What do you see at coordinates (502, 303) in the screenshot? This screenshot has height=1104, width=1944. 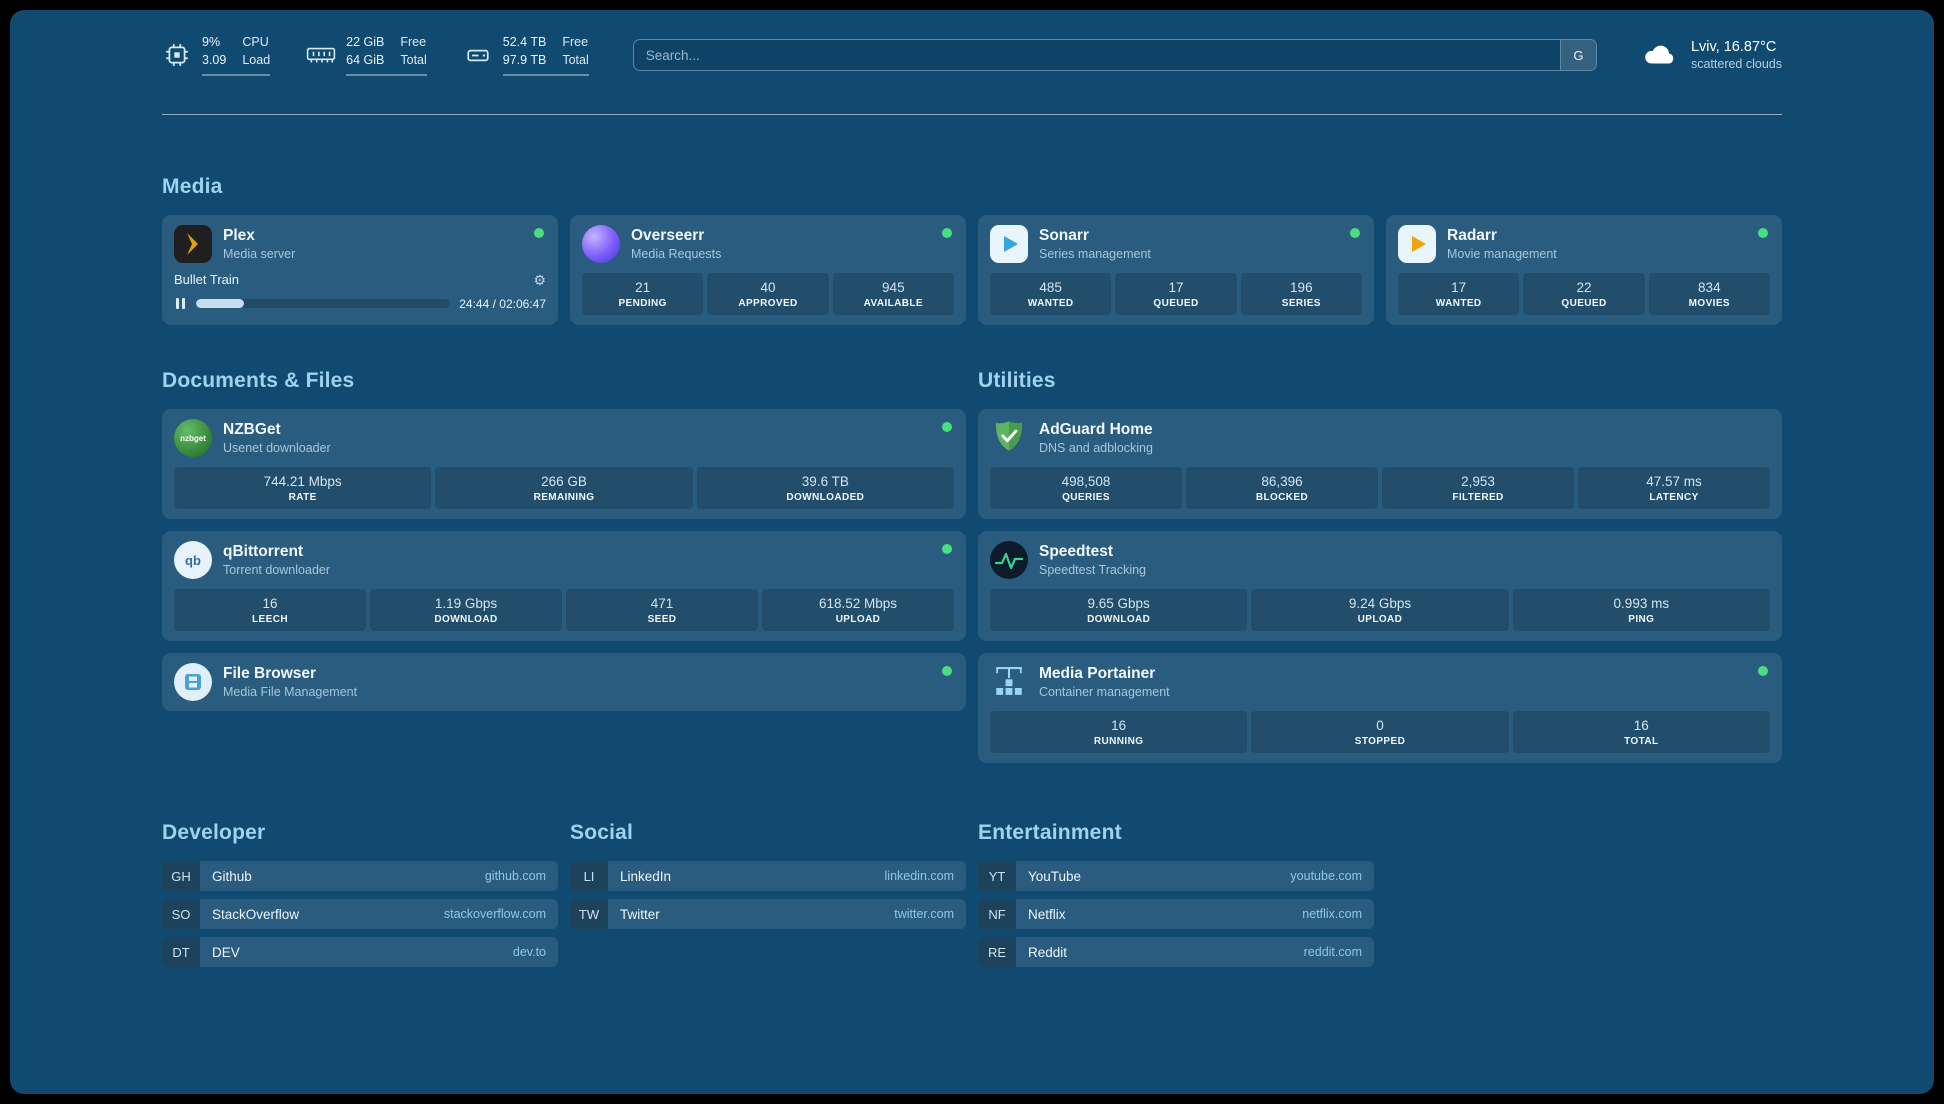 I see `playback-time: 24:44 / 02:06:47` at bounding box center [502, 303].